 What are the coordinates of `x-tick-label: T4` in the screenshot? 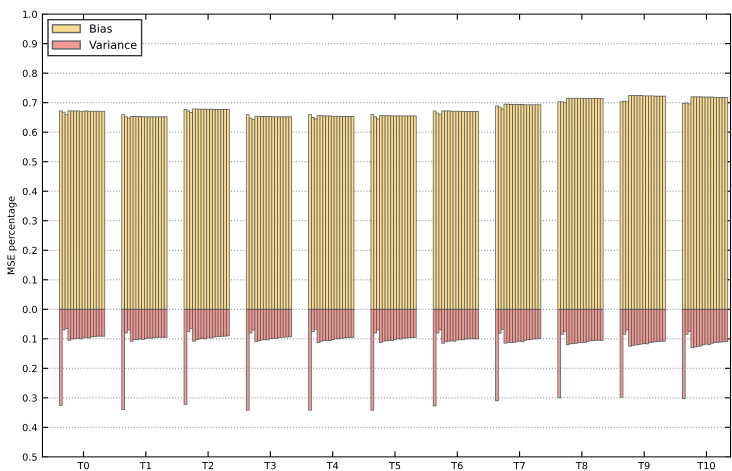 It's located at (332, 466).